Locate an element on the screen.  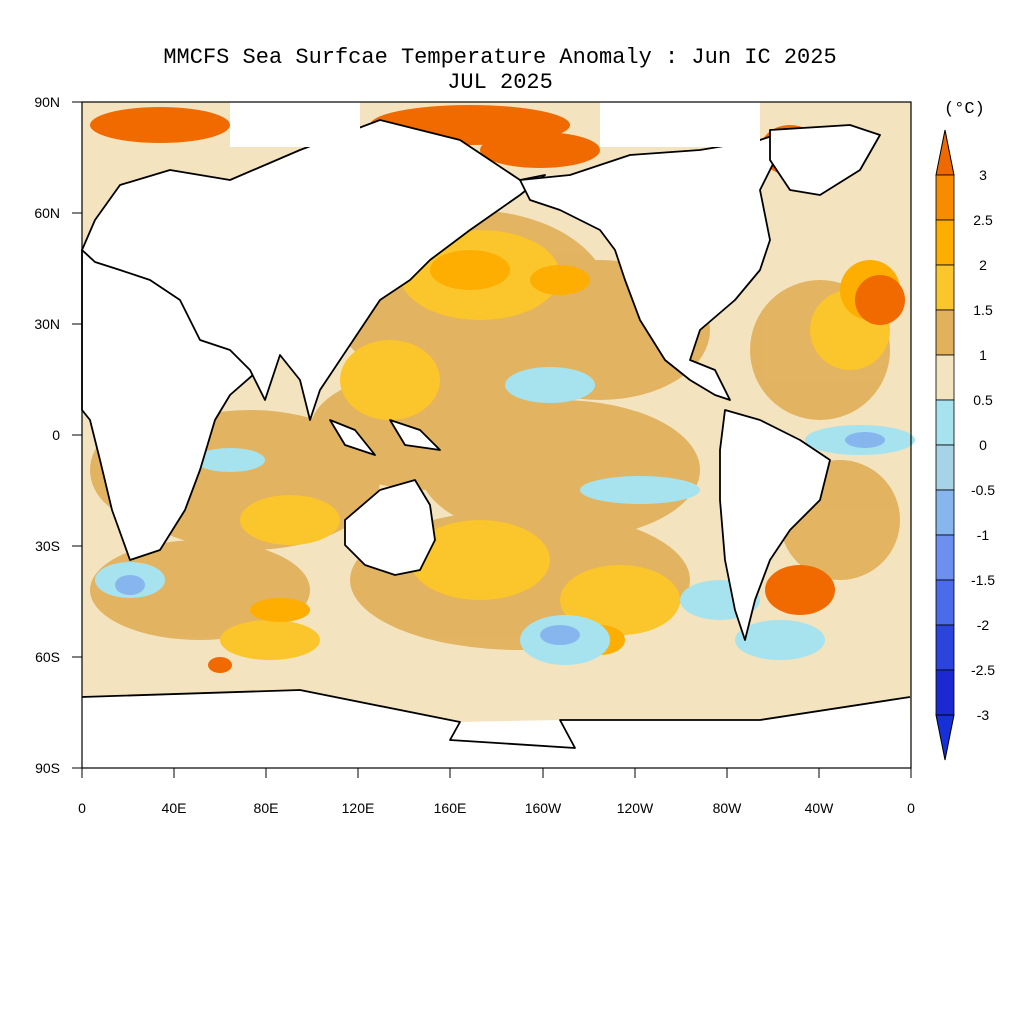
lon-label-0-east: 0 is located at coordinates (911, 808).